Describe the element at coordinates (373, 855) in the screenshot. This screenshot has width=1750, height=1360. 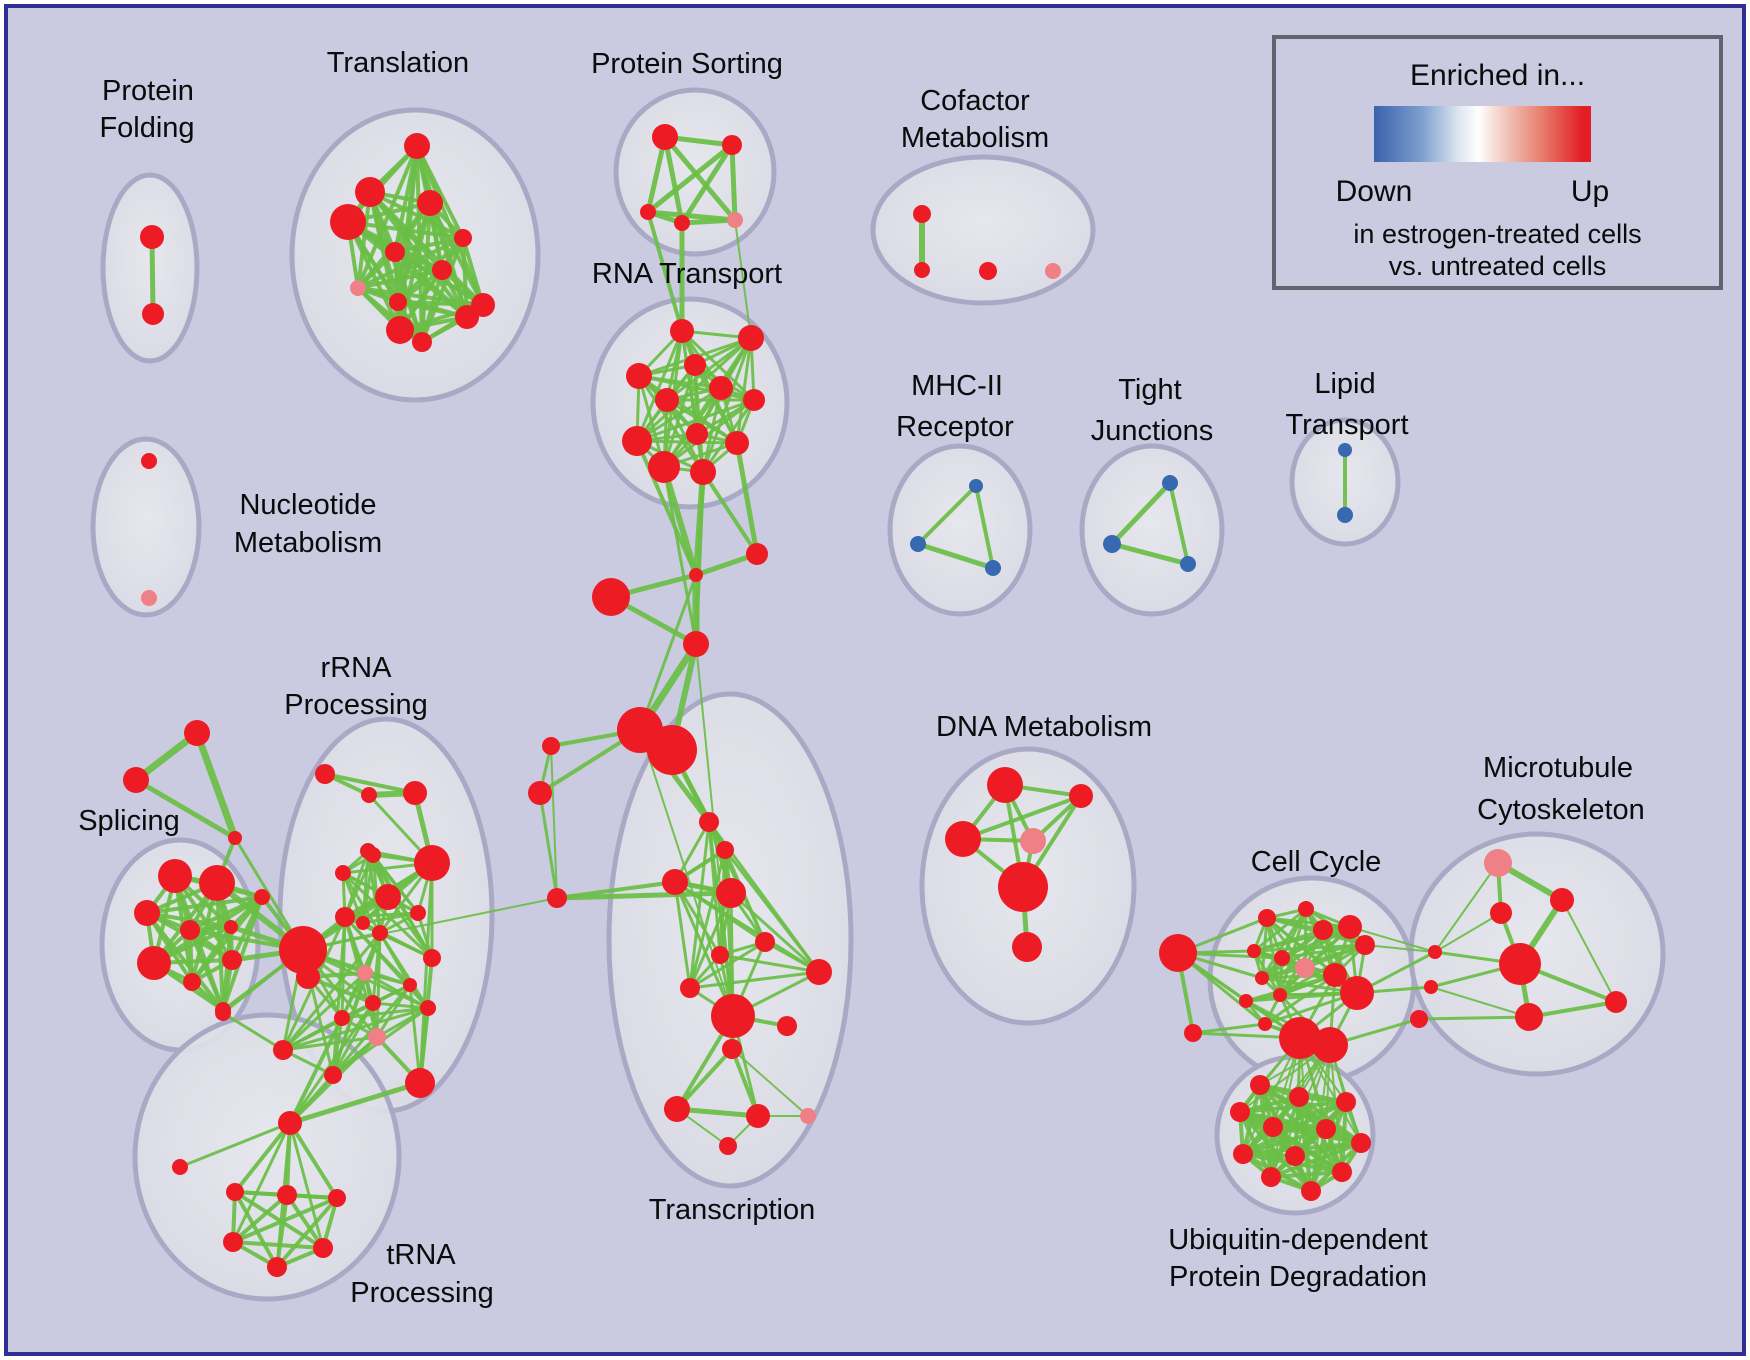
I see `node-rr6` at that location.